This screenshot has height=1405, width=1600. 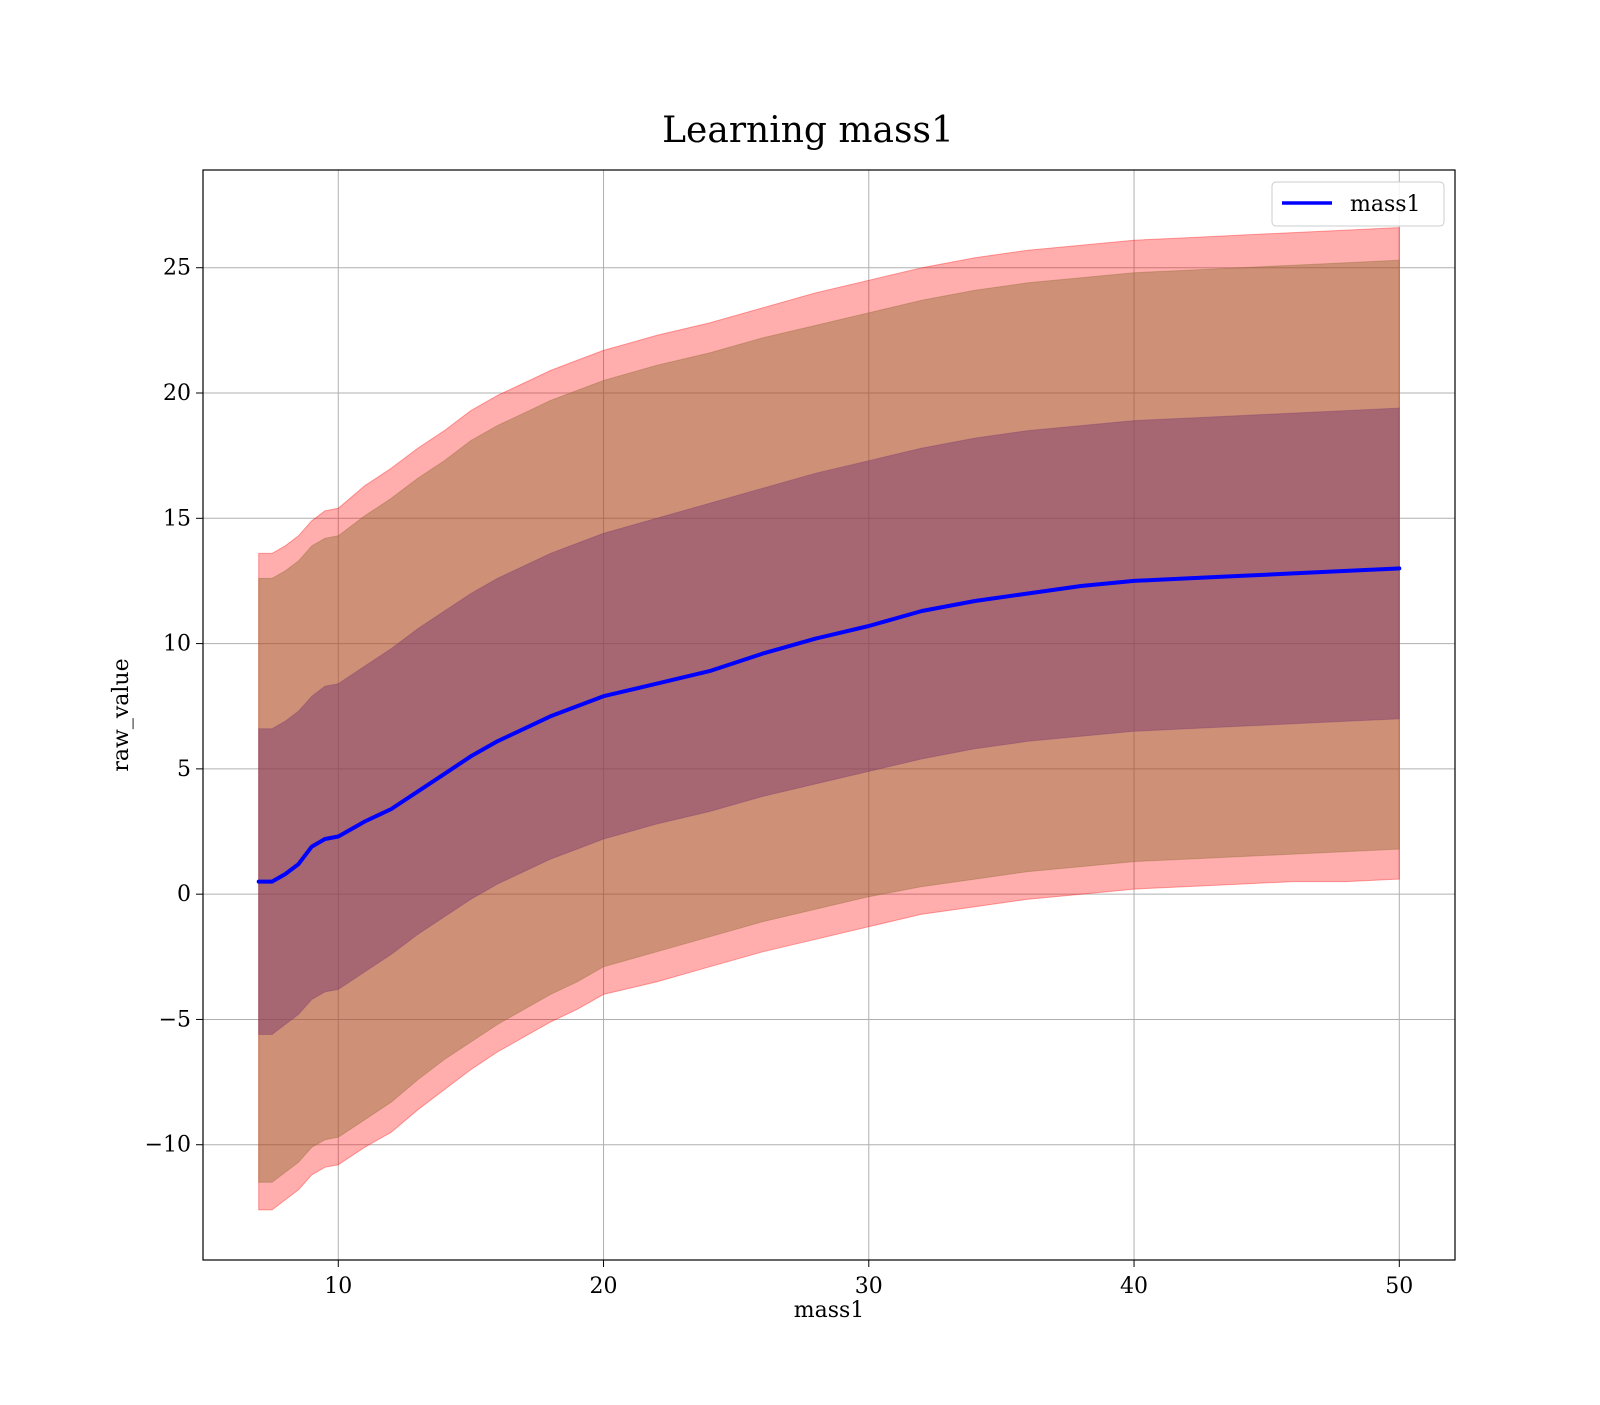 I want to click on y-tick-label: −5, so click(x=175, y=1019).